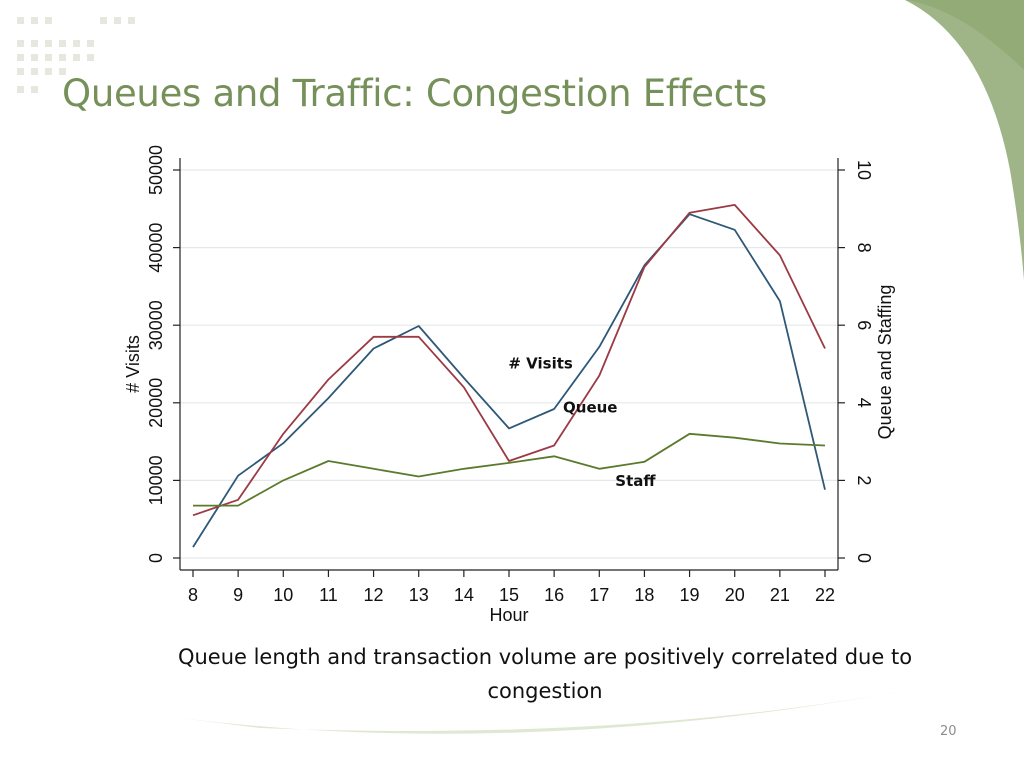 Image resolution: width=1024 pixels, height=768 pixels. What do you see at coordinates (885, 362) in the screenshot?
I see `y2-axis-label: Queue and Staffing` at bounding box center [885, 362].